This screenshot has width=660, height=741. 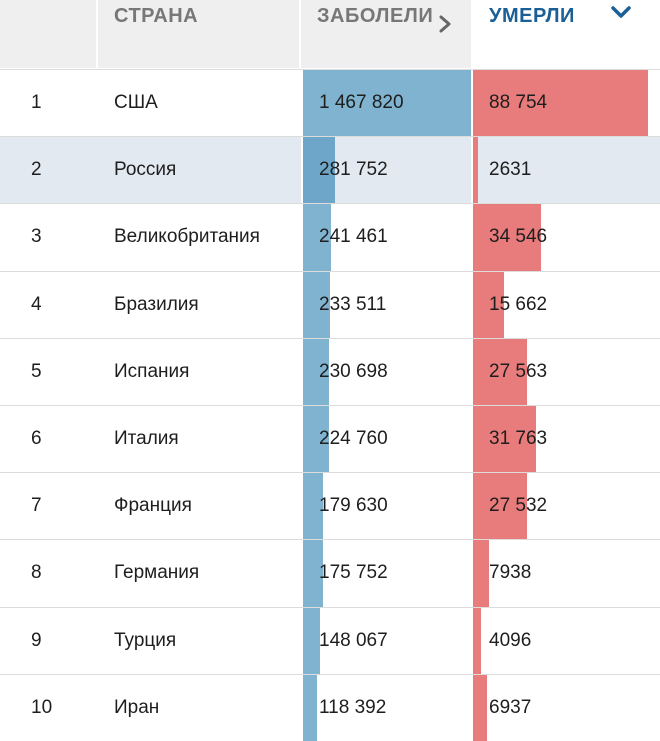 I want to click on rank-cell: 1, so click(x=49, y=103).